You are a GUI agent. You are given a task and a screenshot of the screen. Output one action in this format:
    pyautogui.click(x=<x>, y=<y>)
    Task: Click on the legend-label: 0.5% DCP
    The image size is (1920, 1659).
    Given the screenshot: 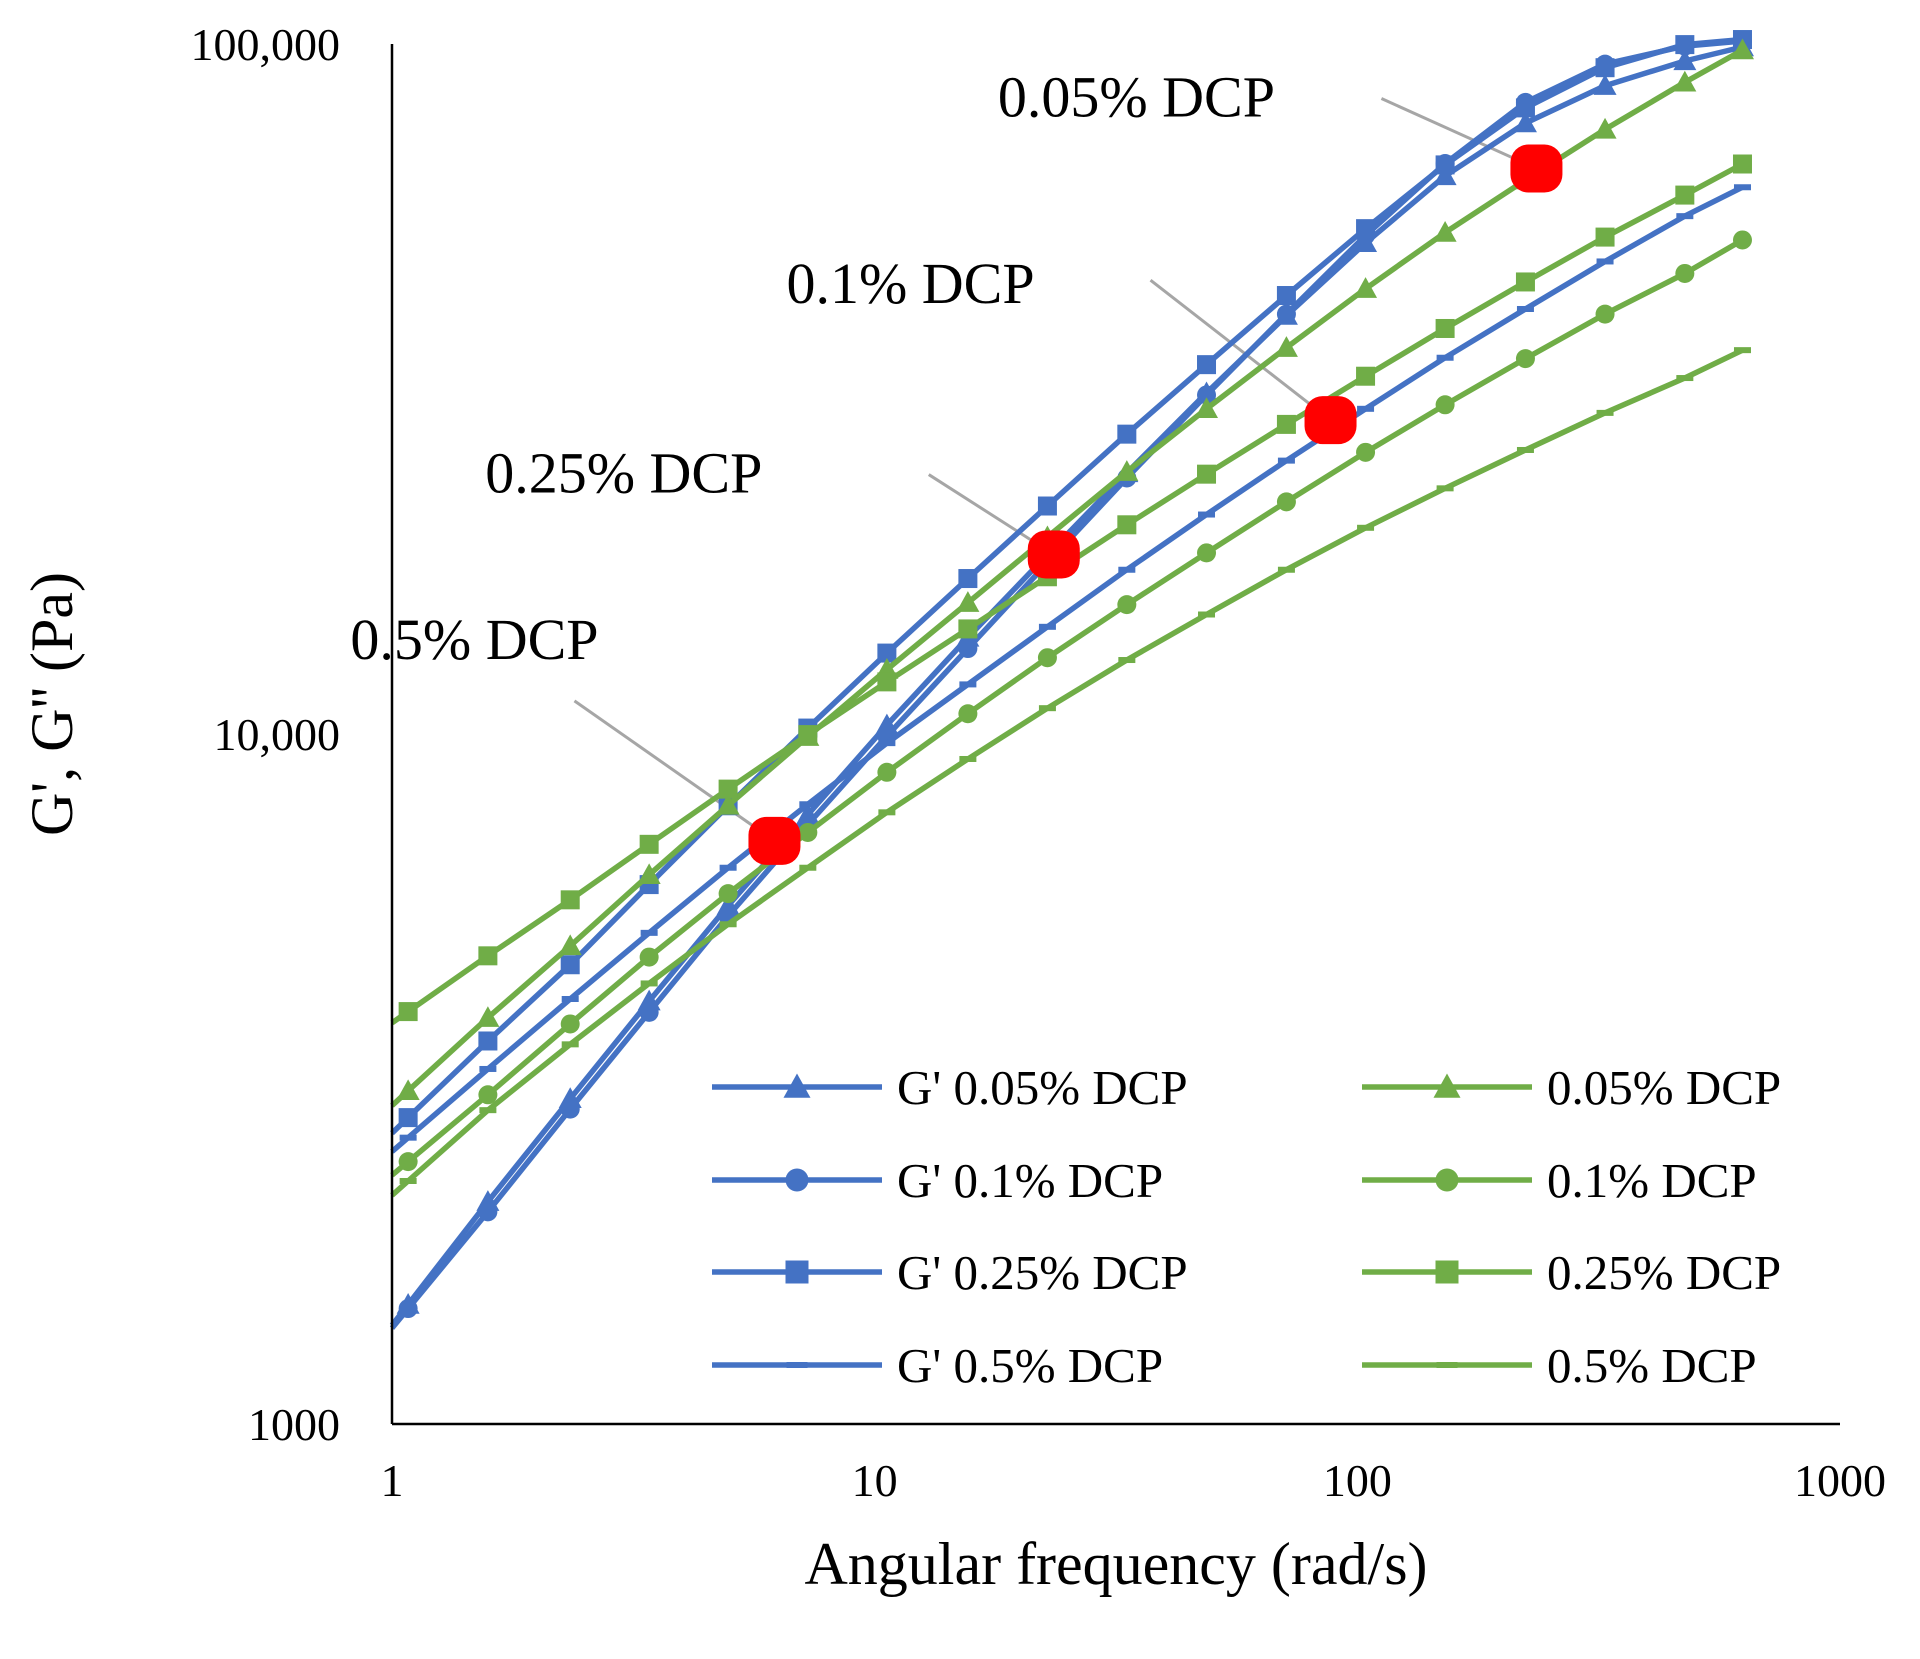 What is the action you would take?
    pyautogui.click(x=1652, y=1365)
    